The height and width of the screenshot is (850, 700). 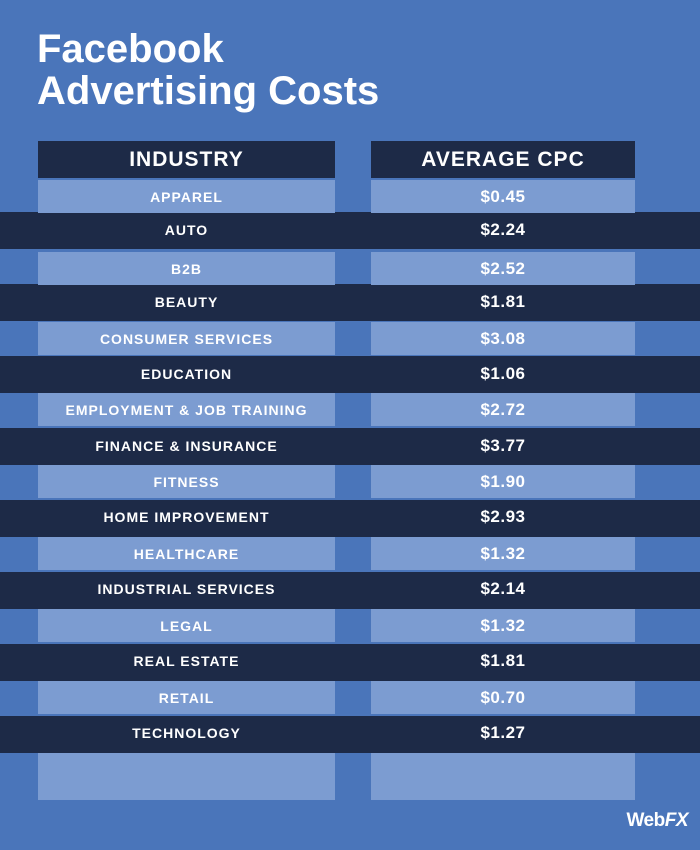 I want to click on column-header-industry: INDUSTRY, so click(x=186, y=159).